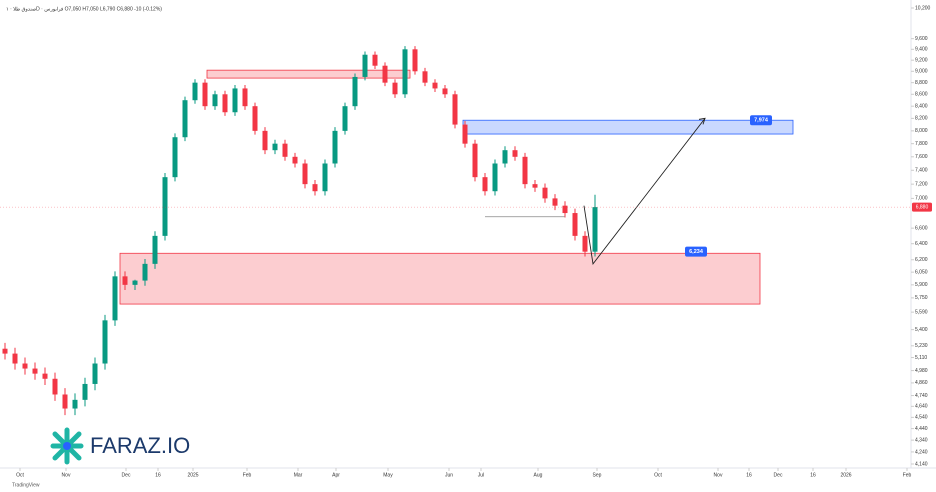 This screenshot has height=492, width=936. What do you see at coordinates (481, 475) in the screenshot?
I see `x-tick-label: Jul` at bounding box center [481, 475].